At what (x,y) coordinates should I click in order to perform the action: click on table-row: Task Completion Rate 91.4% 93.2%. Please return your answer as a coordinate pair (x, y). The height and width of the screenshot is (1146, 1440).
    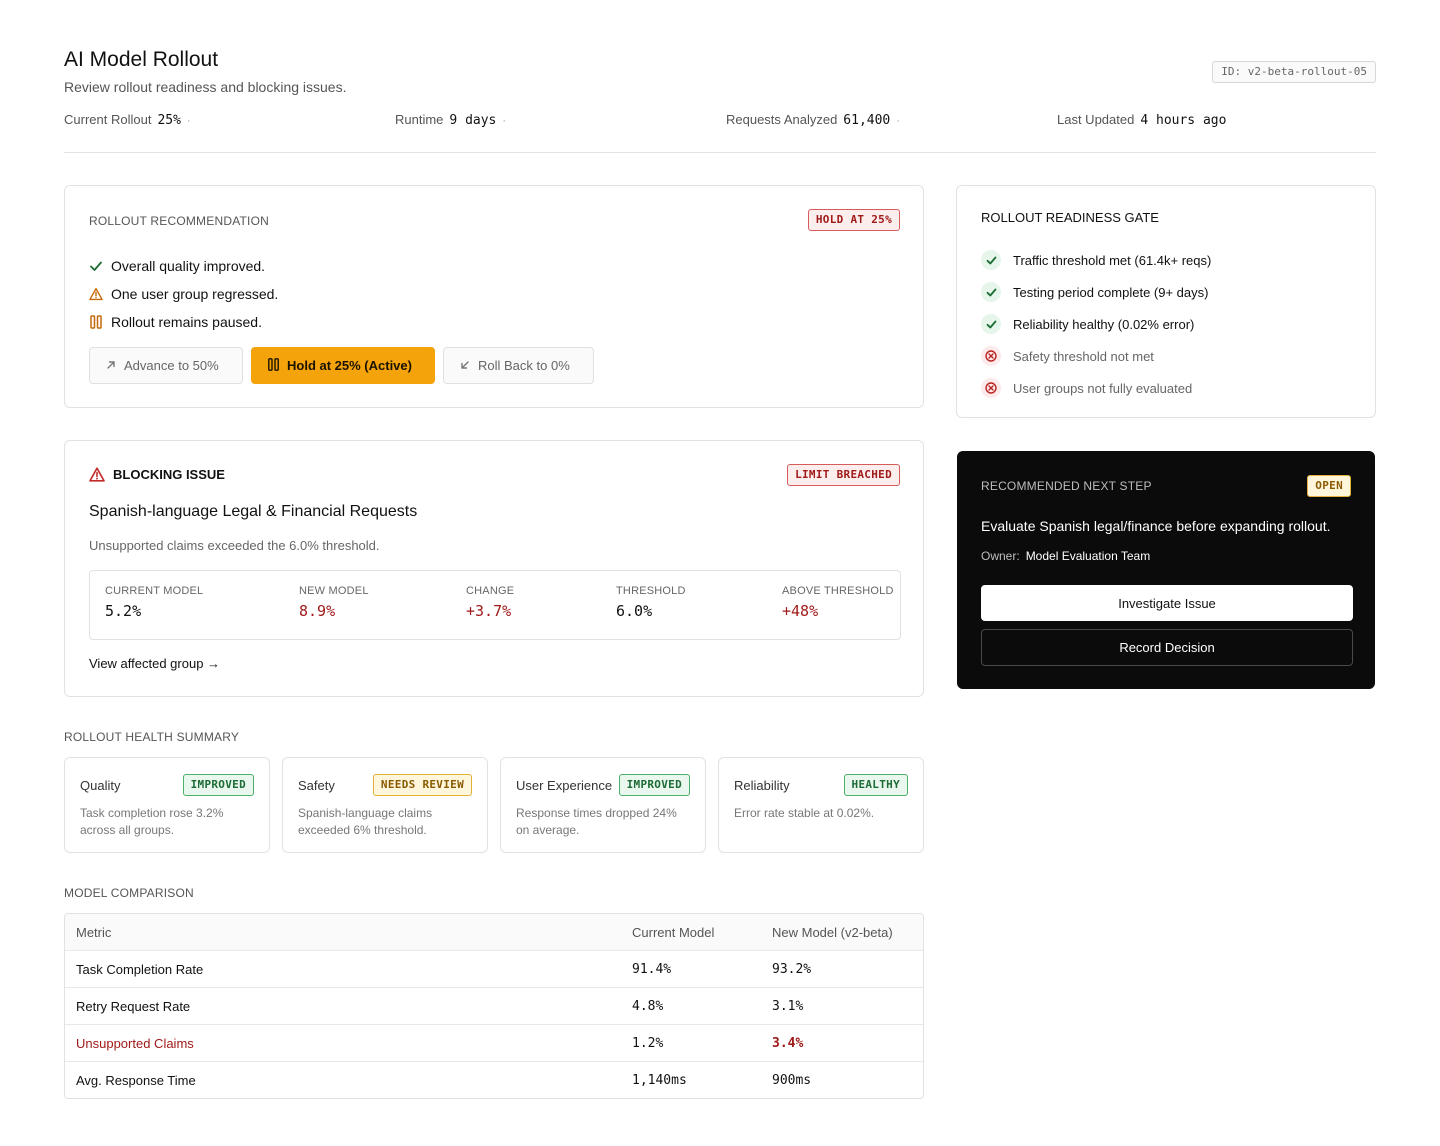
    Looking at the image, I should click on (494, 968).